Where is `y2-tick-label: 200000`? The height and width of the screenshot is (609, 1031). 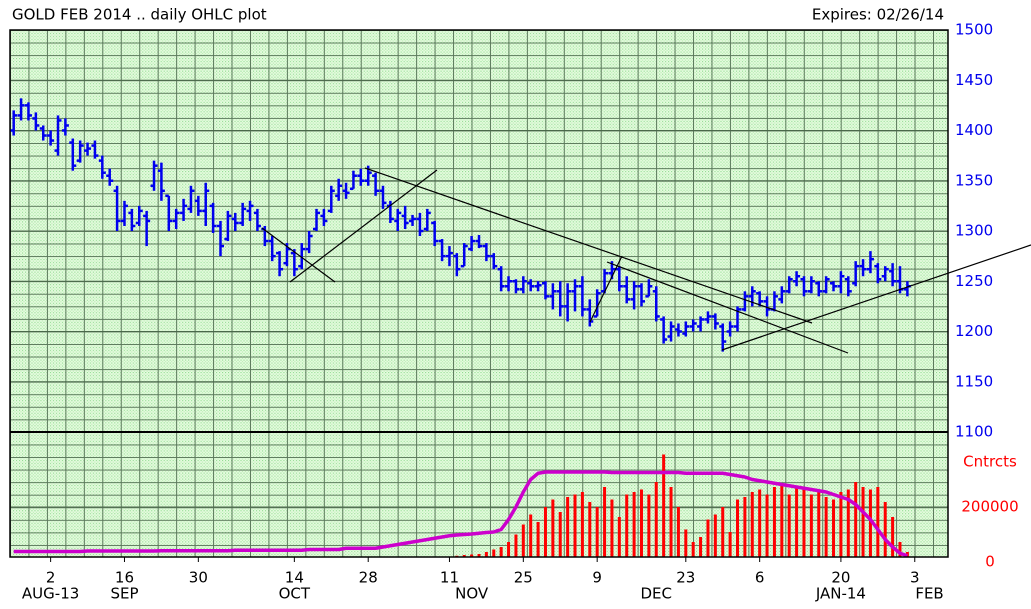
y2-tick-label: 200000 is located at coordinates (989, 507).